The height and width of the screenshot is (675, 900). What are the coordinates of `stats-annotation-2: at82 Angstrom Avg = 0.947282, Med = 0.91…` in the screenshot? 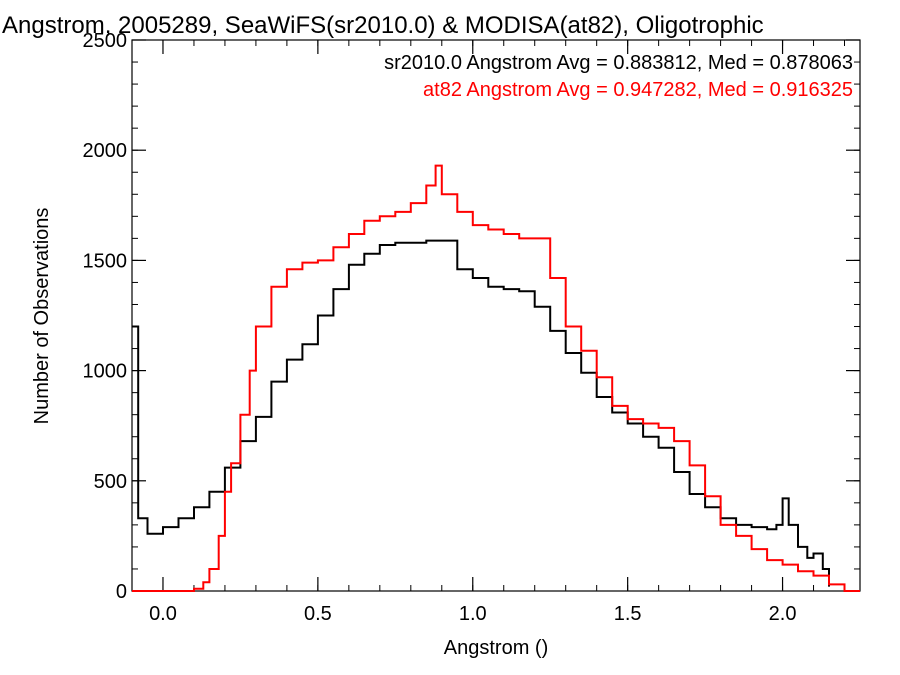 It's located at (638, 90).